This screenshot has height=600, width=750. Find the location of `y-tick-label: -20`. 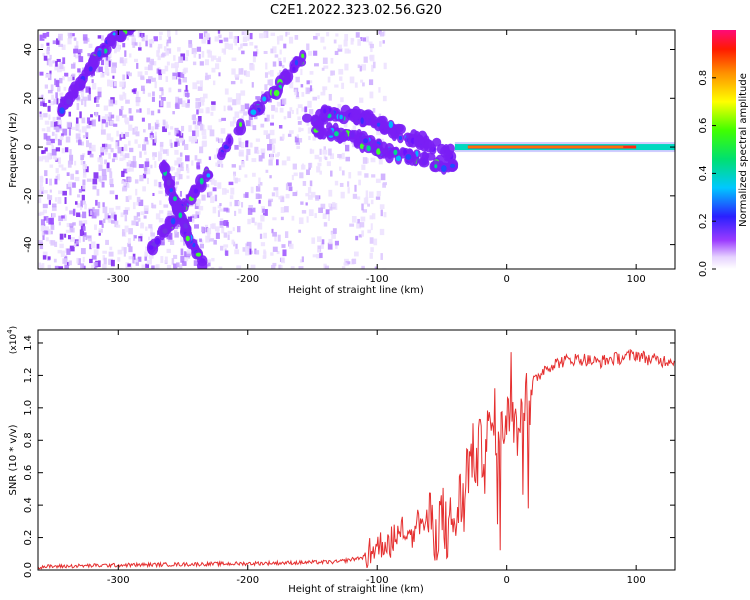

y-tick-label: -20 is located at coordinates (28, 196).